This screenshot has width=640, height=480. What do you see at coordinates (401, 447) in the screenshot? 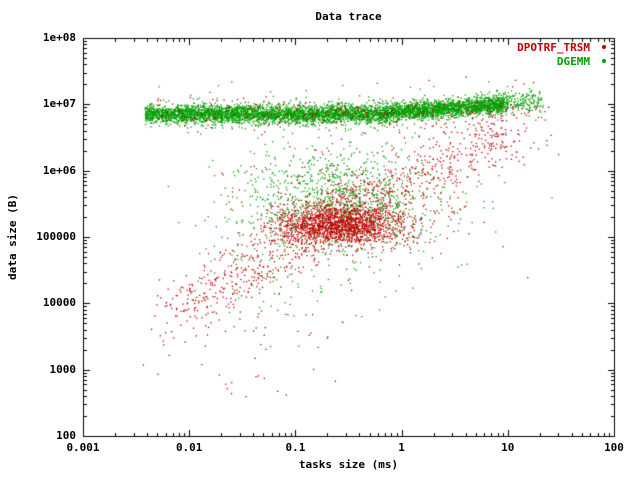
I see `x-tick-label: 1` at bounding box center [401, 447].